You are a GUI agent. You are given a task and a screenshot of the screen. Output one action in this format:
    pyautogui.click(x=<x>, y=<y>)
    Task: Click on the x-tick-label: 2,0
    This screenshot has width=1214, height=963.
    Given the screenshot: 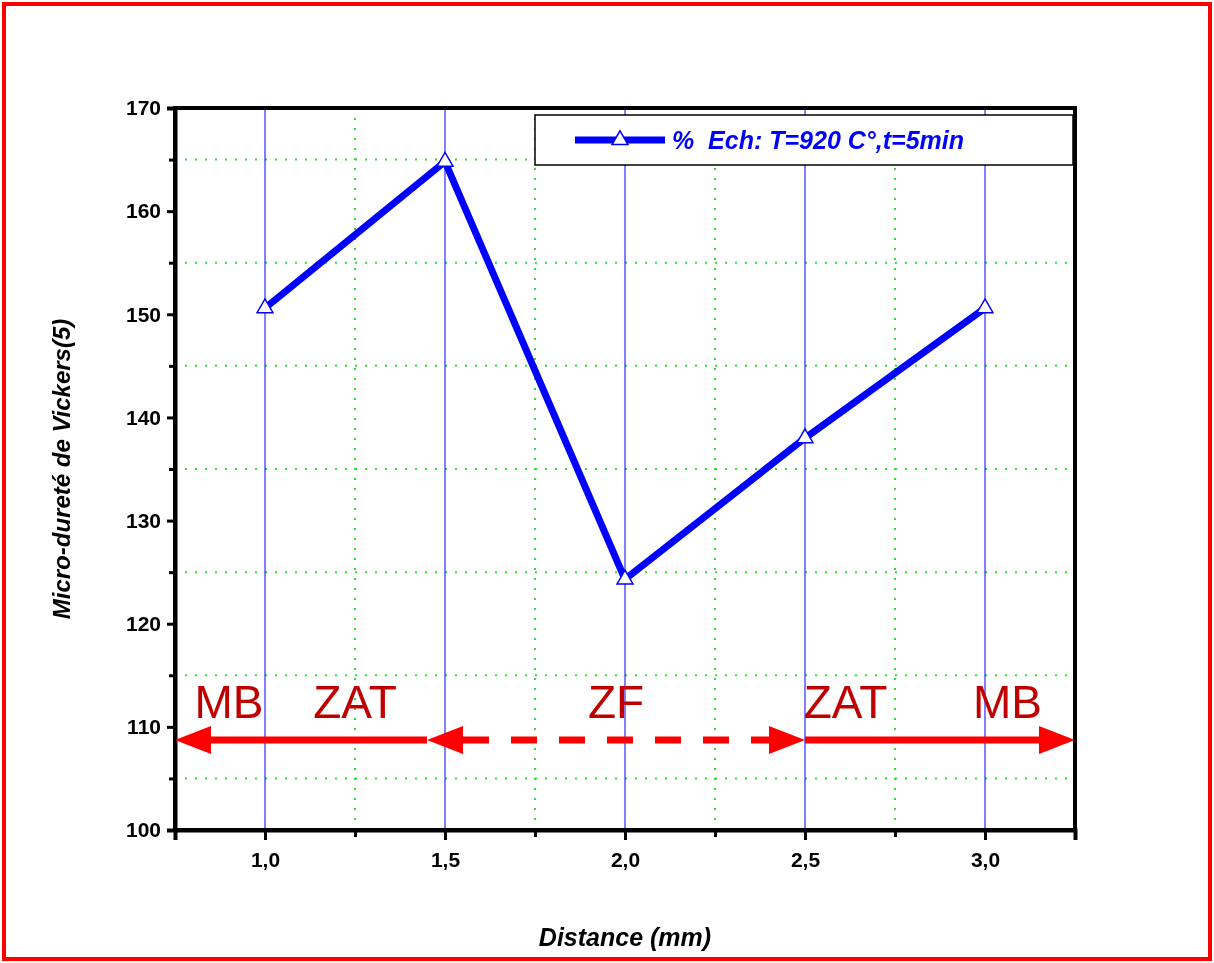 What is the action you would take?
    pyautogui.click(x=625, y=859)
    